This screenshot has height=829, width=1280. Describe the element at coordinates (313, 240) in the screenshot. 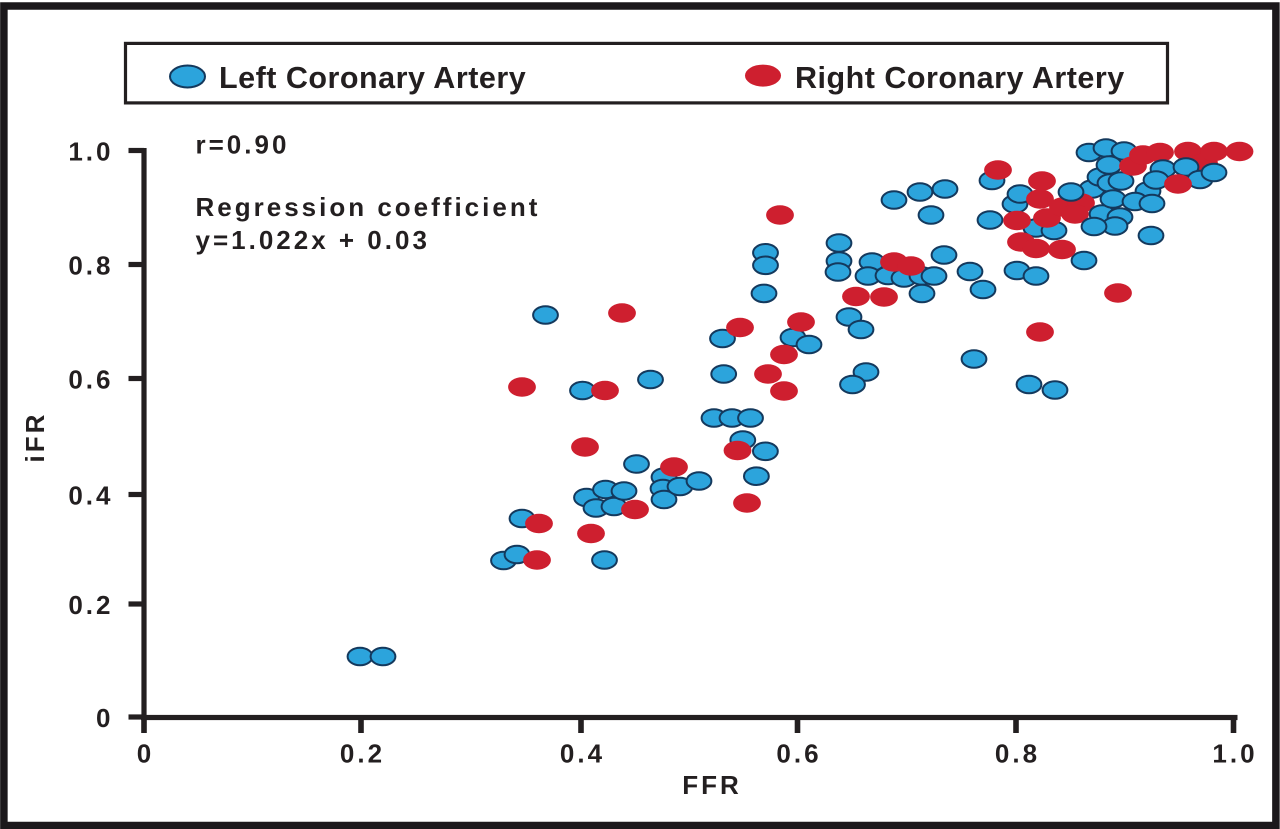

I see `svg-text: y=1.022x + 0.03` at that location.